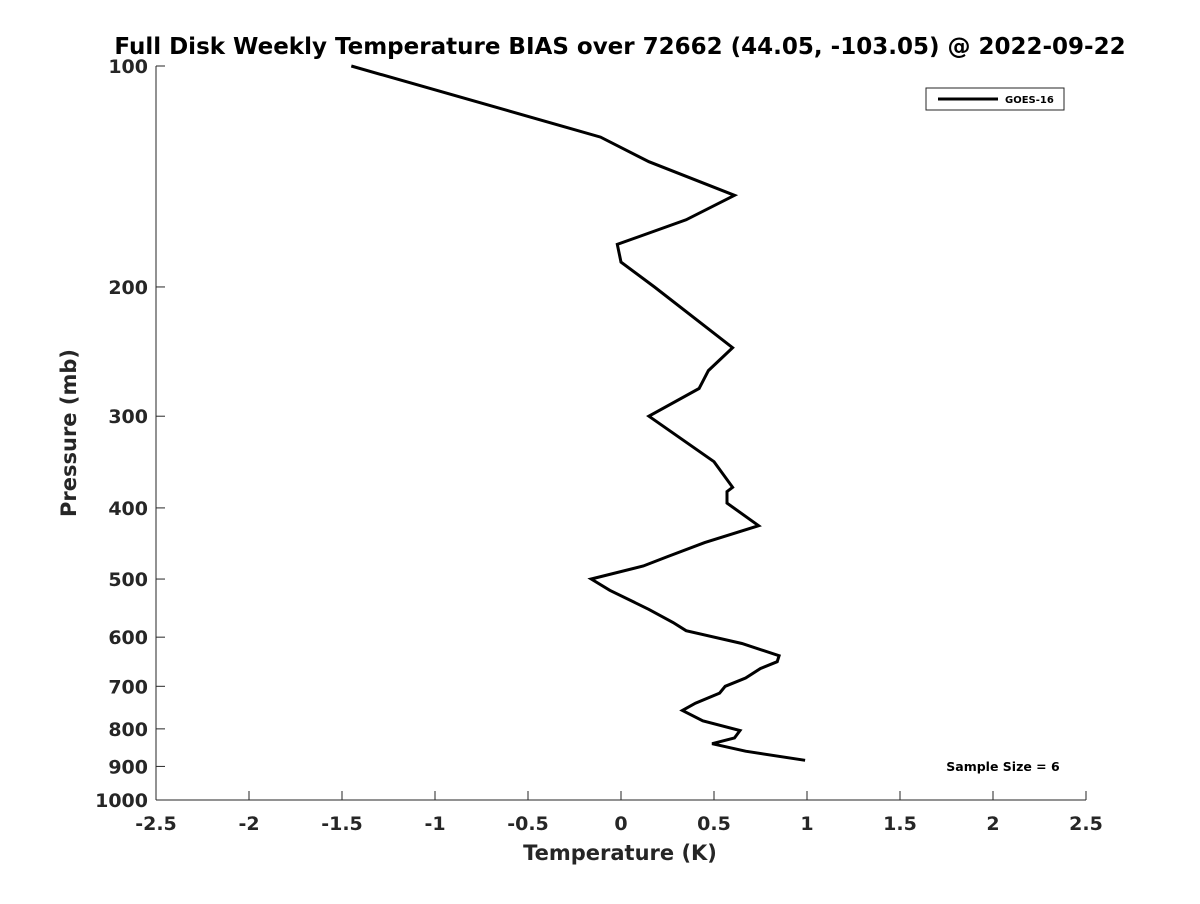 Image resolution: width=1200 pixels, height=904 pixels. Describe the element at coordinates (121, 801) in the screenshot. I see `y-tick-label: 1000` at that location.